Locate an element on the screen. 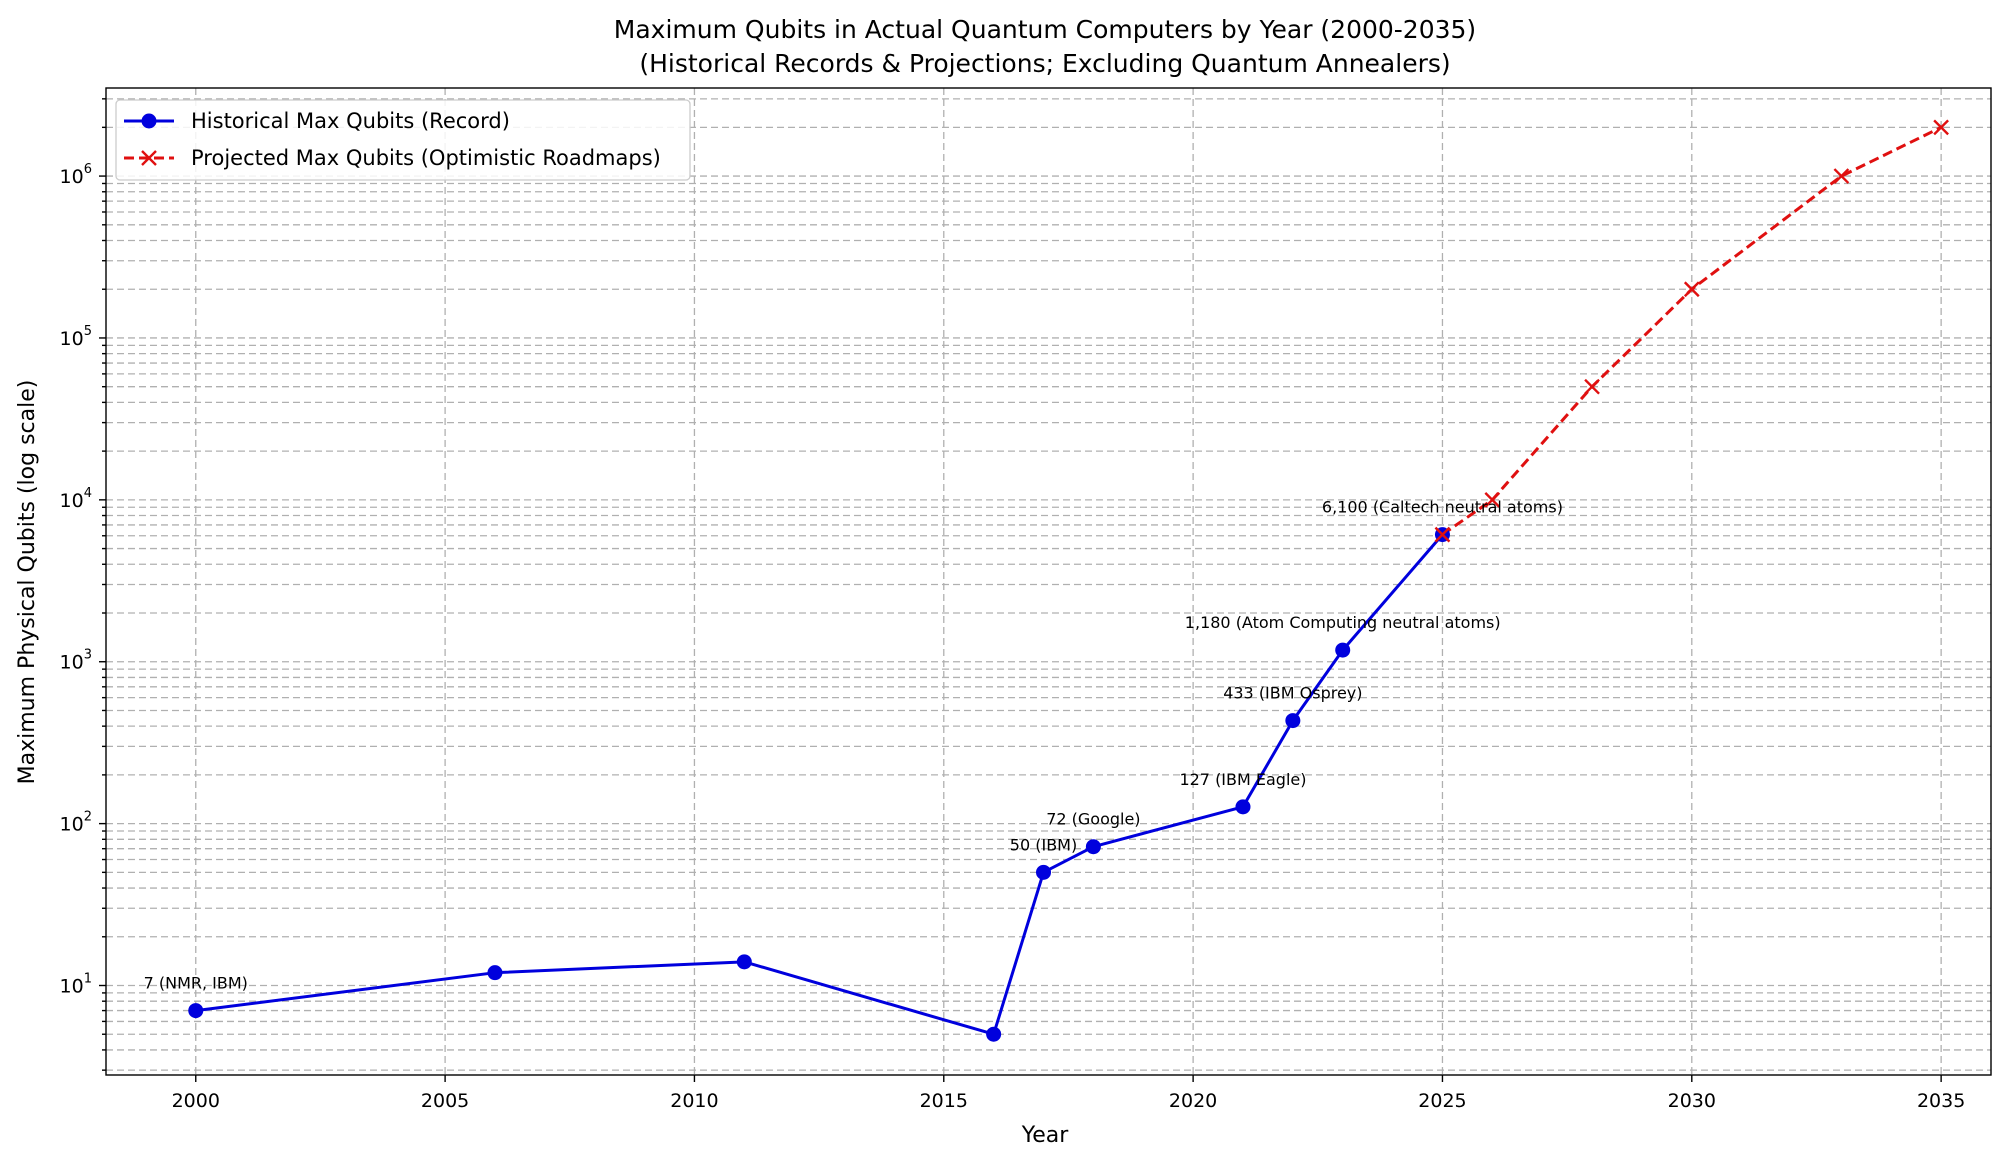 This screenshot has height=1166, width=2000. y-axis-label: Maximum Physical Qubits (log scale) is located at coordinates (27, 582).